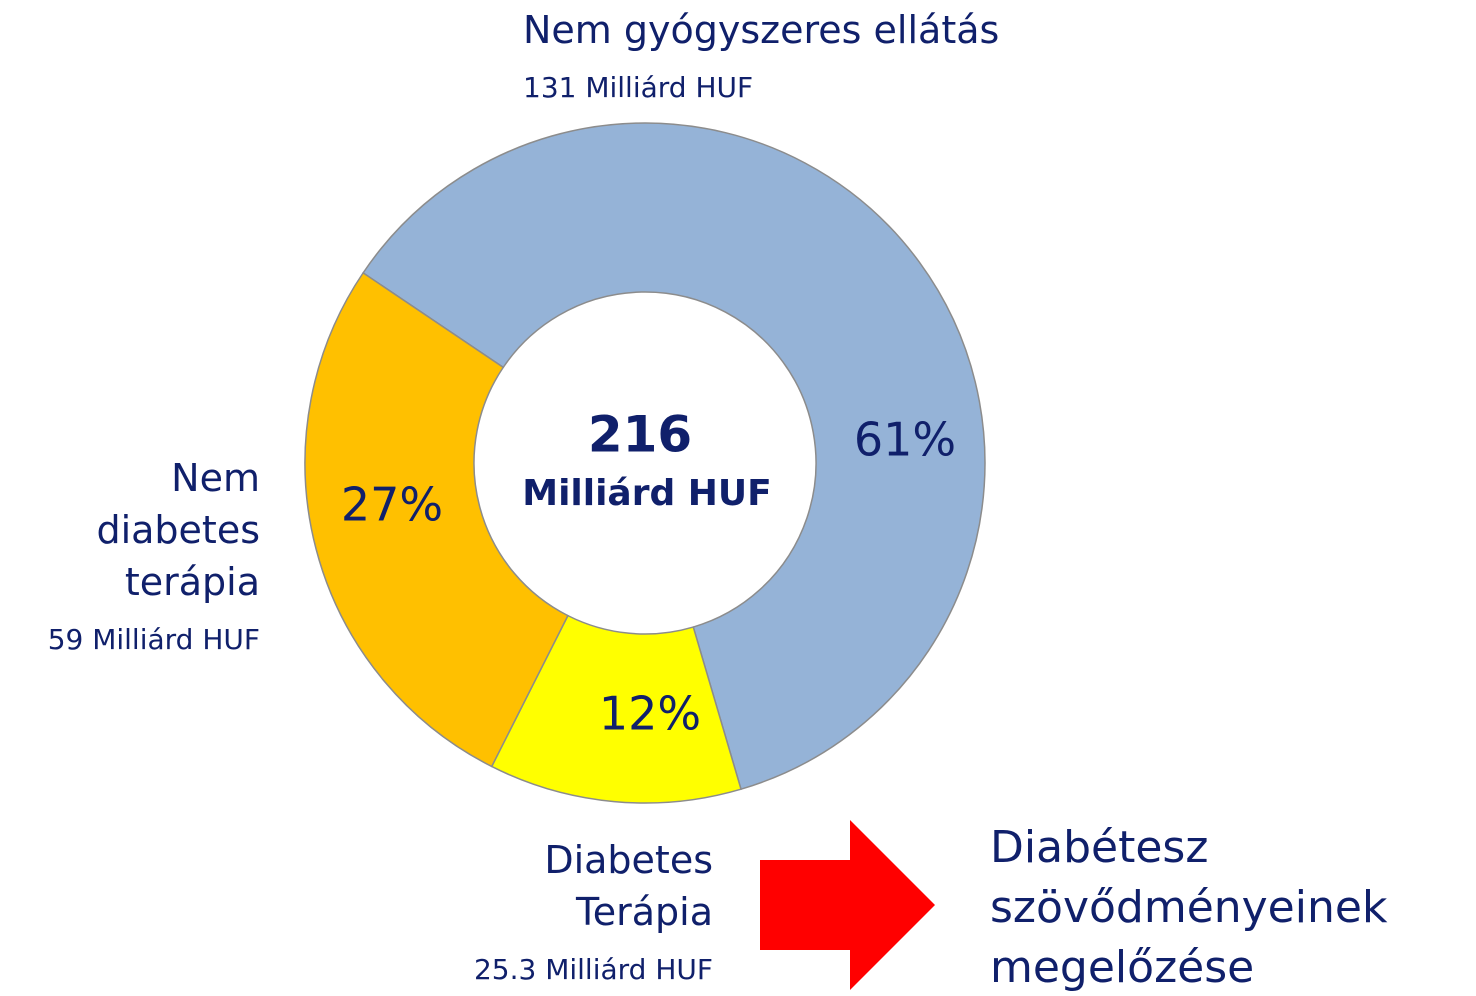  I want to click on category-label: Diabetes Terápia, so click(628, 886).